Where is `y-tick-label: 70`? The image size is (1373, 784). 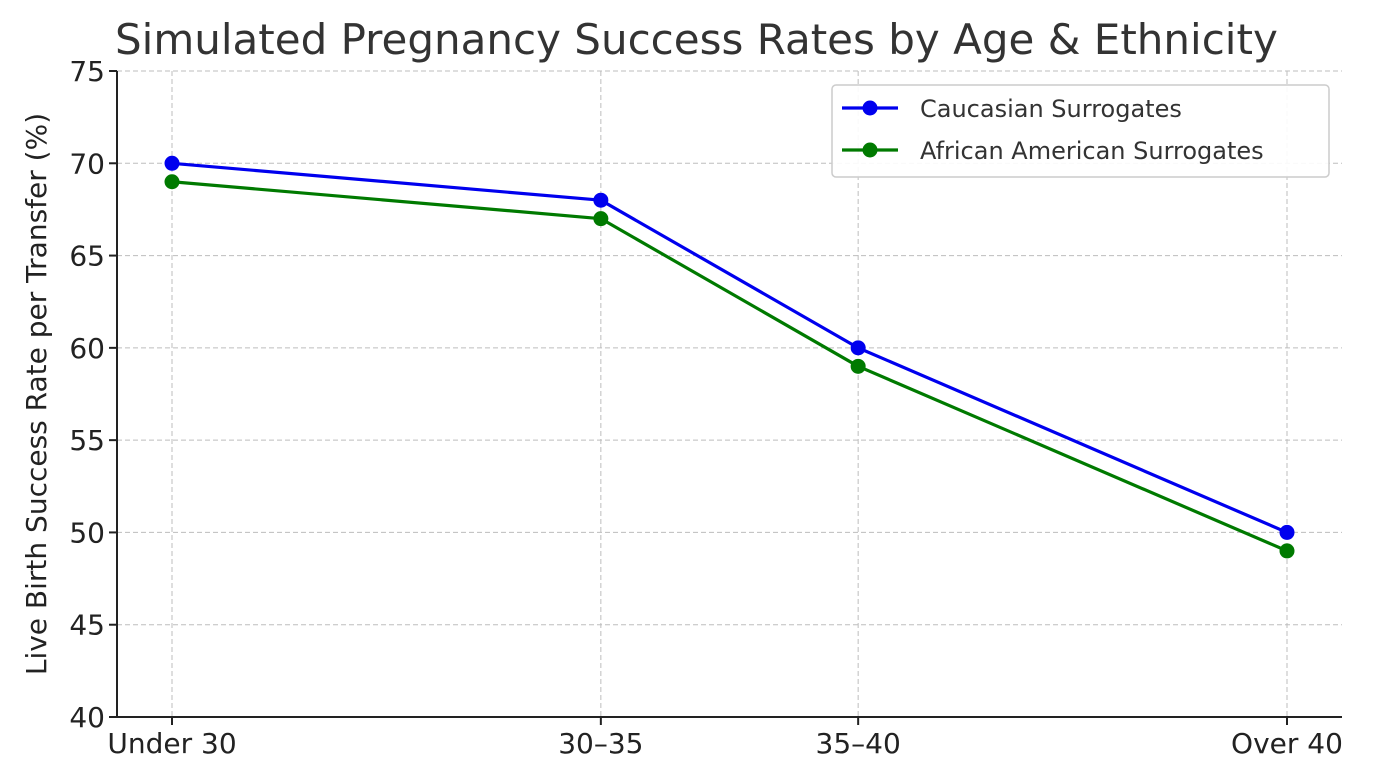 y-tick-label: 70 is located at coordinates (87, 163).